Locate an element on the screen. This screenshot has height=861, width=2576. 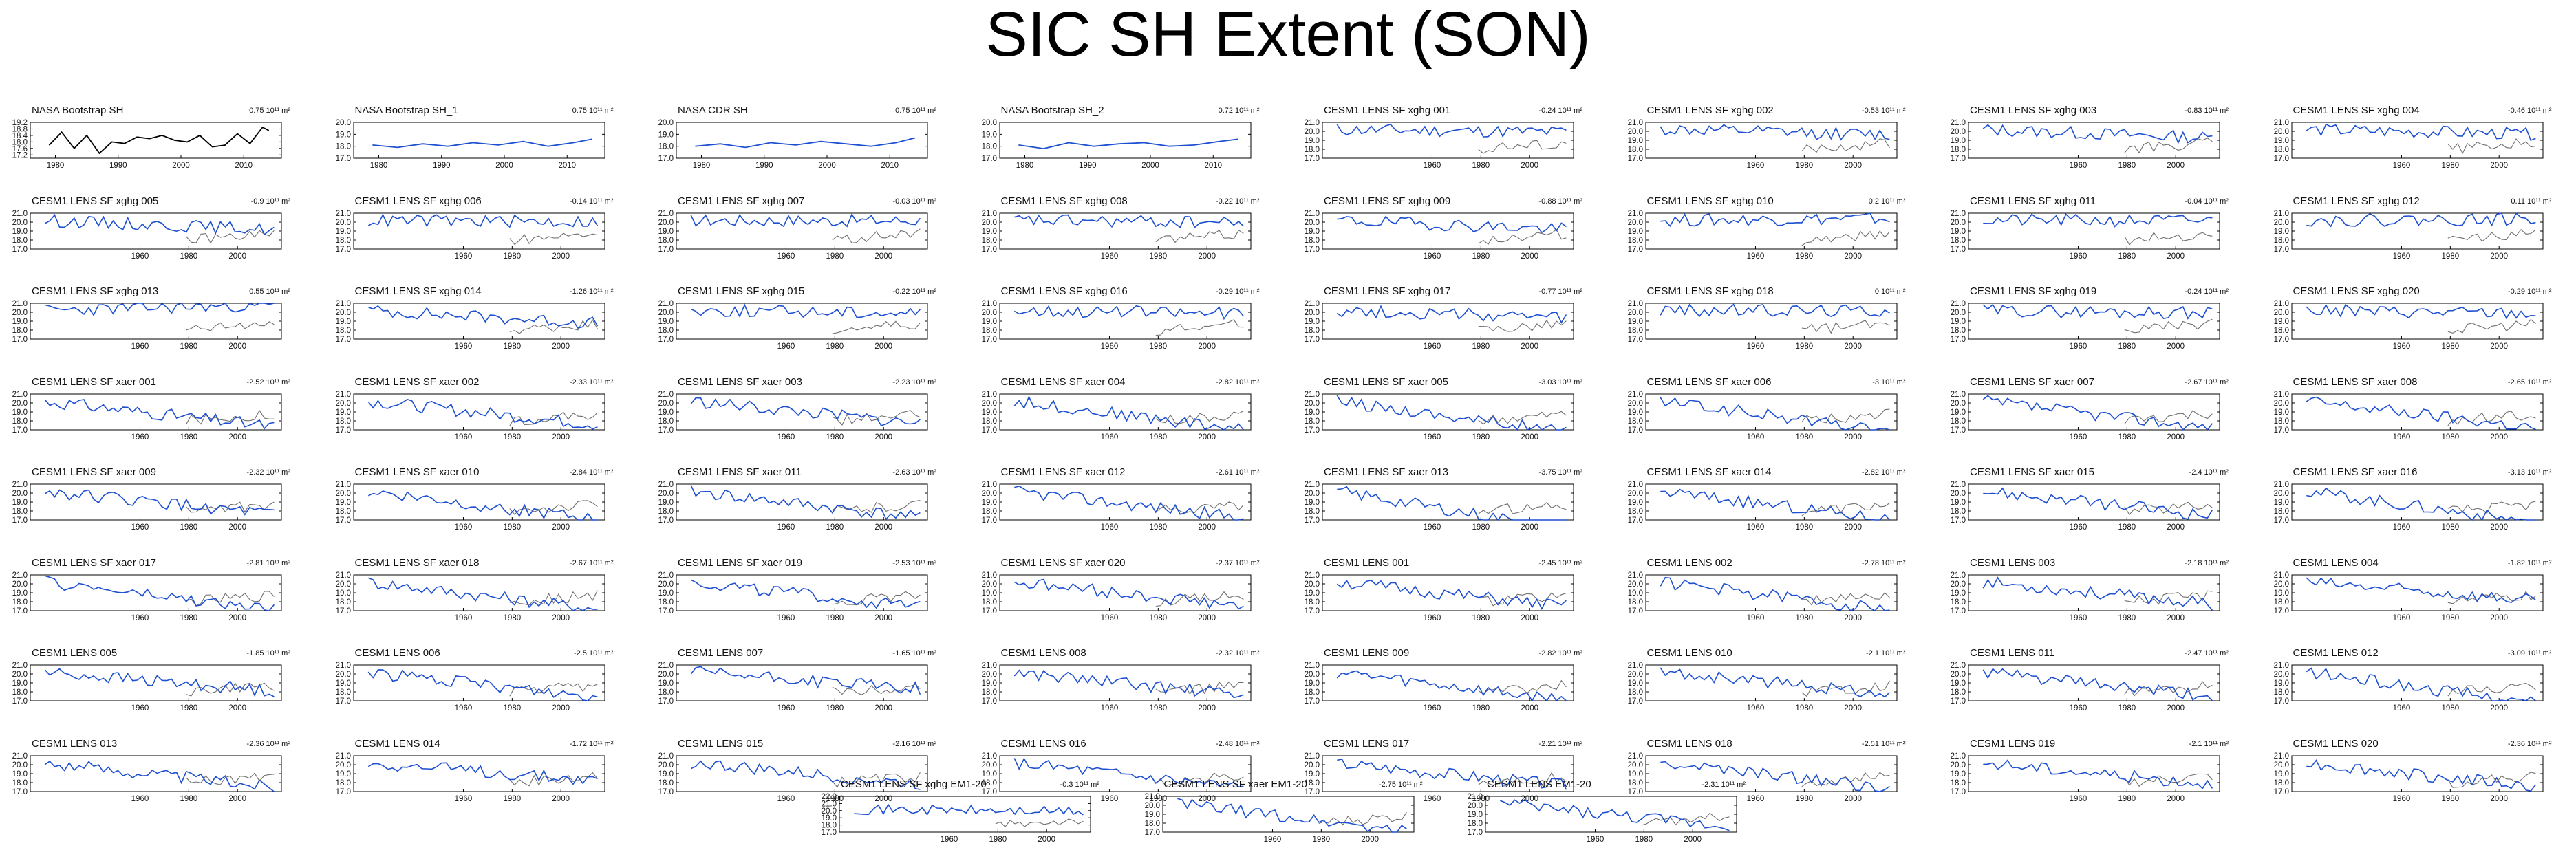
panel-title: CESM1 LENS SF xaer 016 is located at coordinates (2355, 472).